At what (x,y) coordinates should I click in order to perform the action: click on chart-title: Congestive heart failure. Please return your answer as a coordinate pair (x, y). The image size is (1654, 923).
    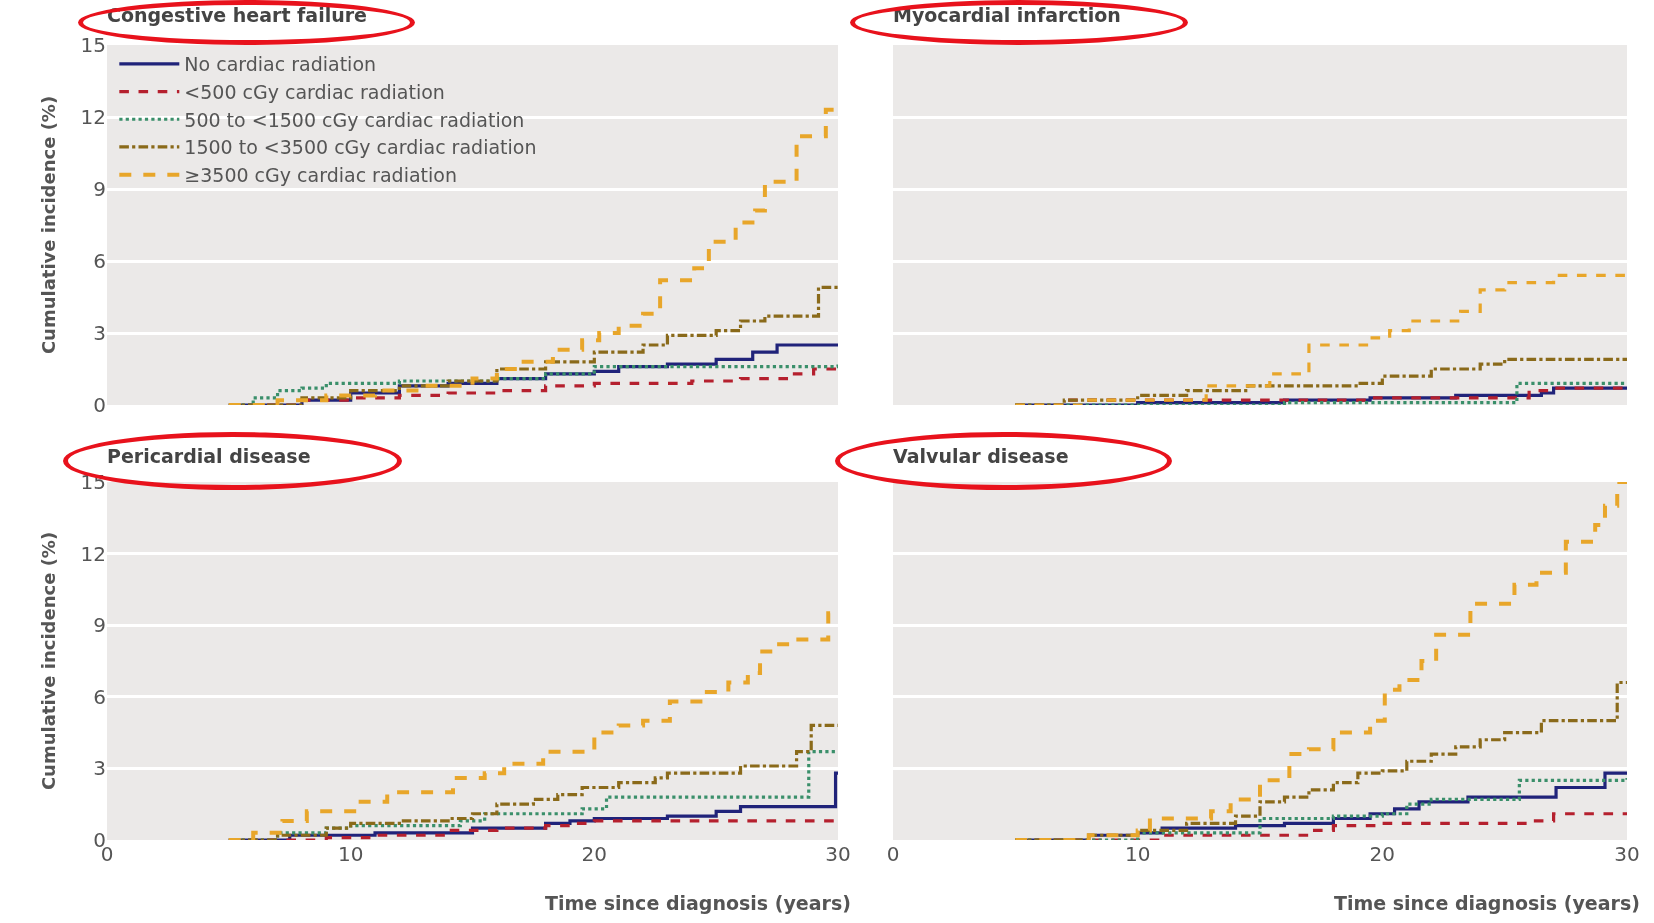
    Looking at the image, I should click on (237, 15).